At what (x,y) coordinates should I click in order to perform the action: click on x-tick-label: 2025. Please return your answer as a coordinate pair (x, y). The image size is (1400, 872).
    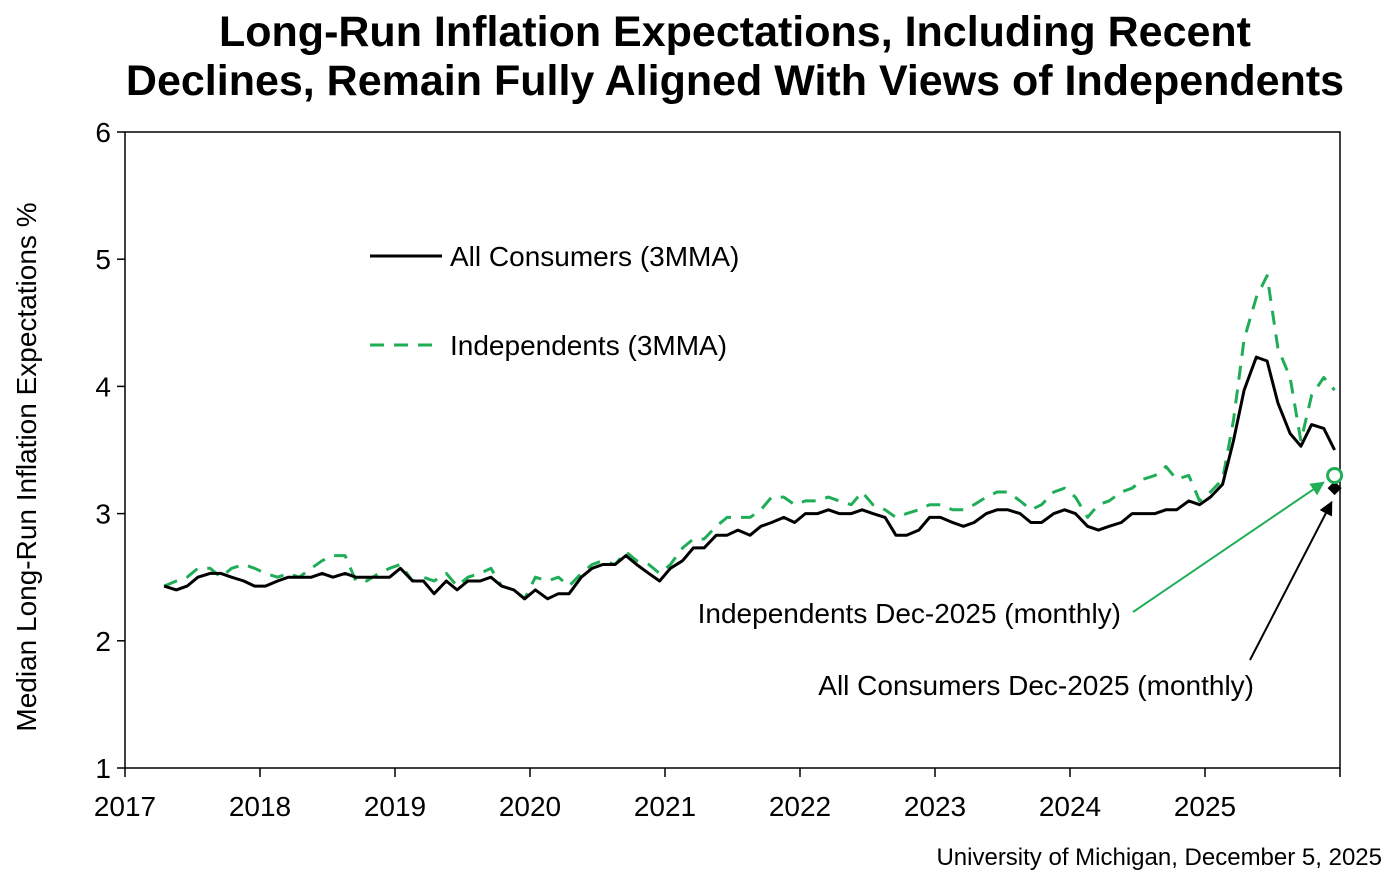
    Looking at the image, I should click on (1205, 806).